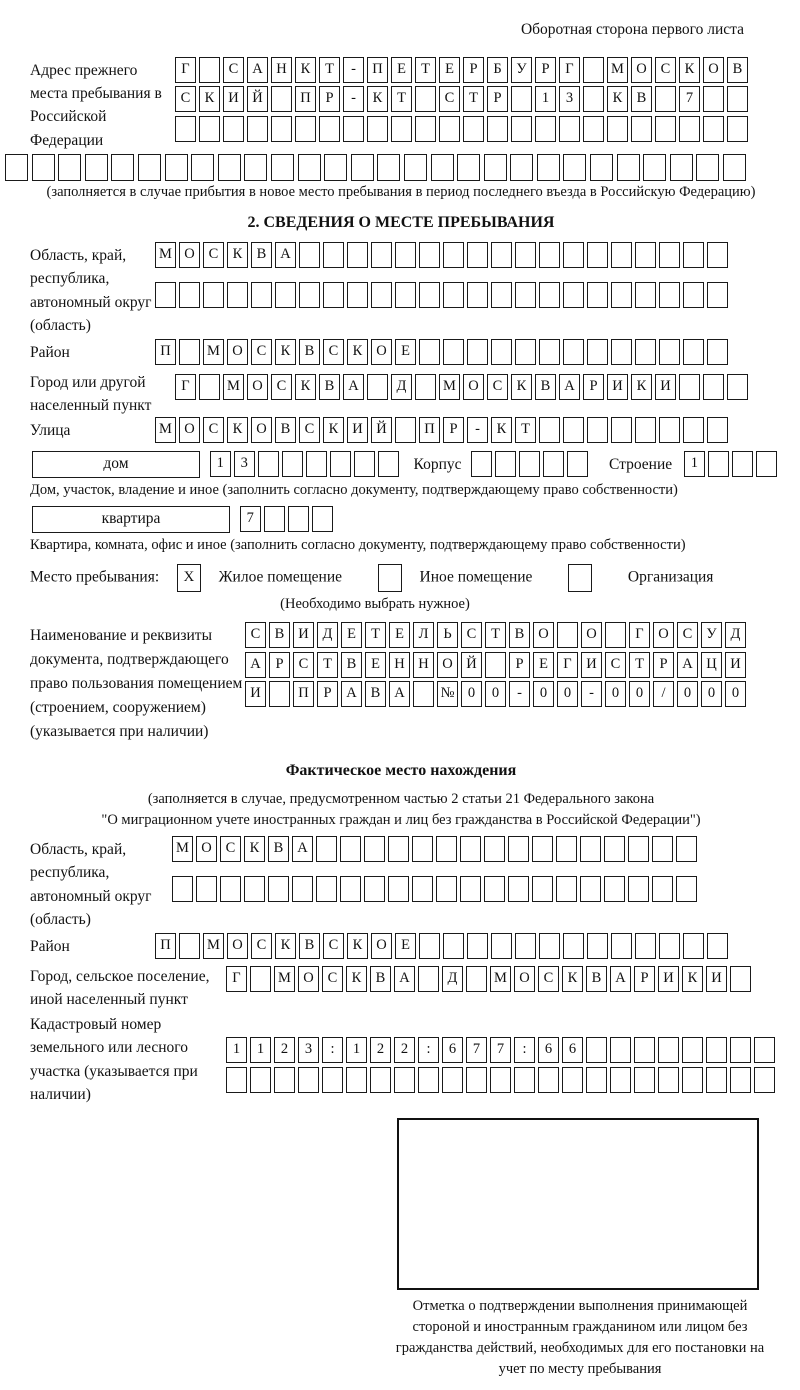 Image resolution: width=800 pixels, height=1390 pixels. What do you see at coordinates (711, 635) in the screenshot?
I see `char-cell: У` at bounding box center [711, 635].